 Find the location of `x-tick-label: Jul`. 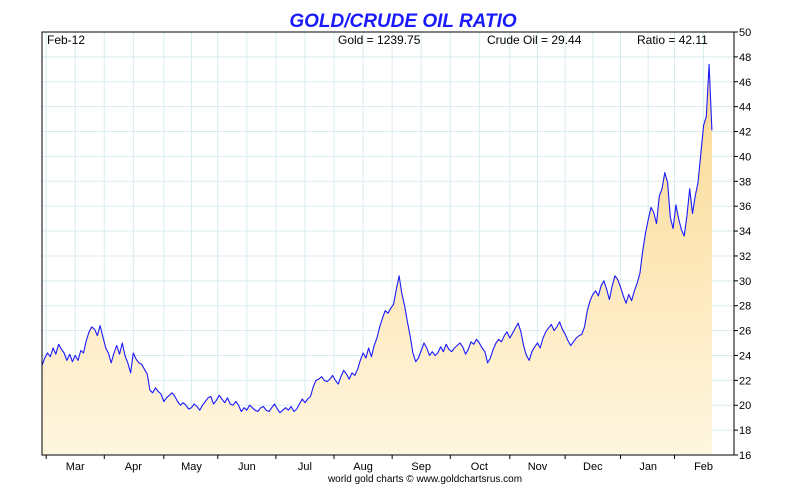

x-tick-label: Jul is located at coordinates (305, 467).